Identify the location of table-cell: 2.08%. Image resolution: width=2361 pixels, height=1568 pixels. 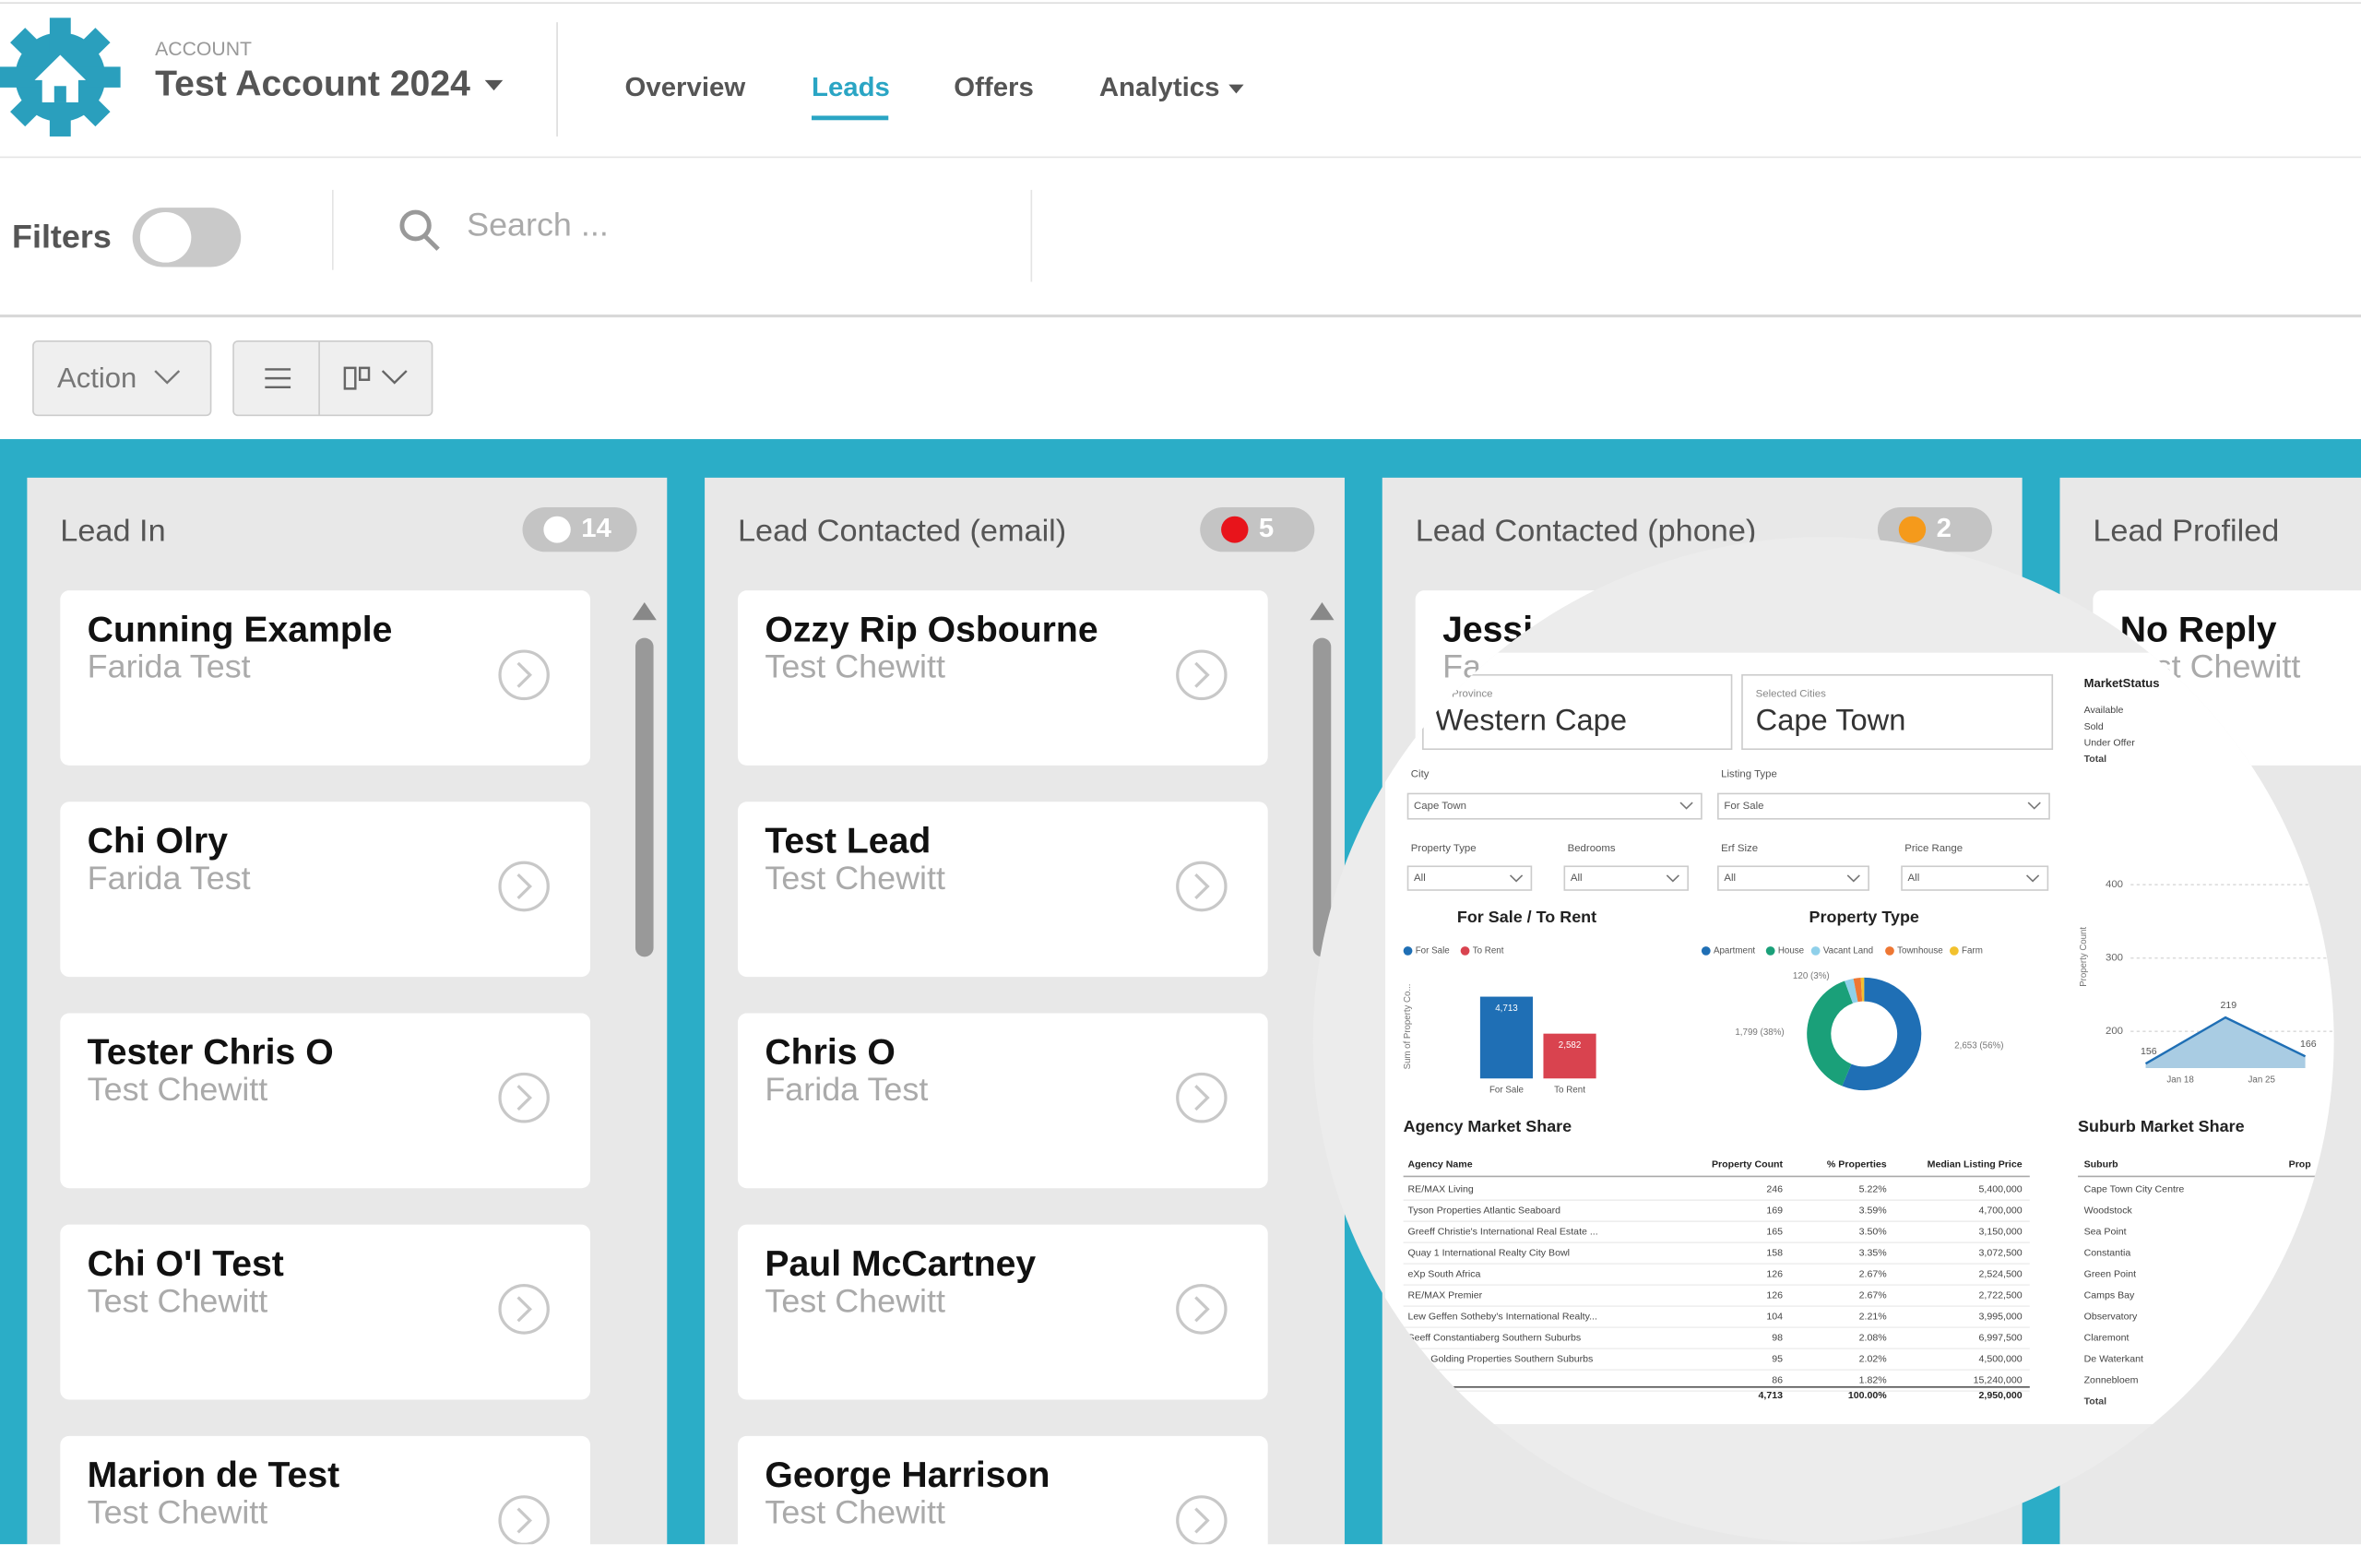
(1873, 1338).